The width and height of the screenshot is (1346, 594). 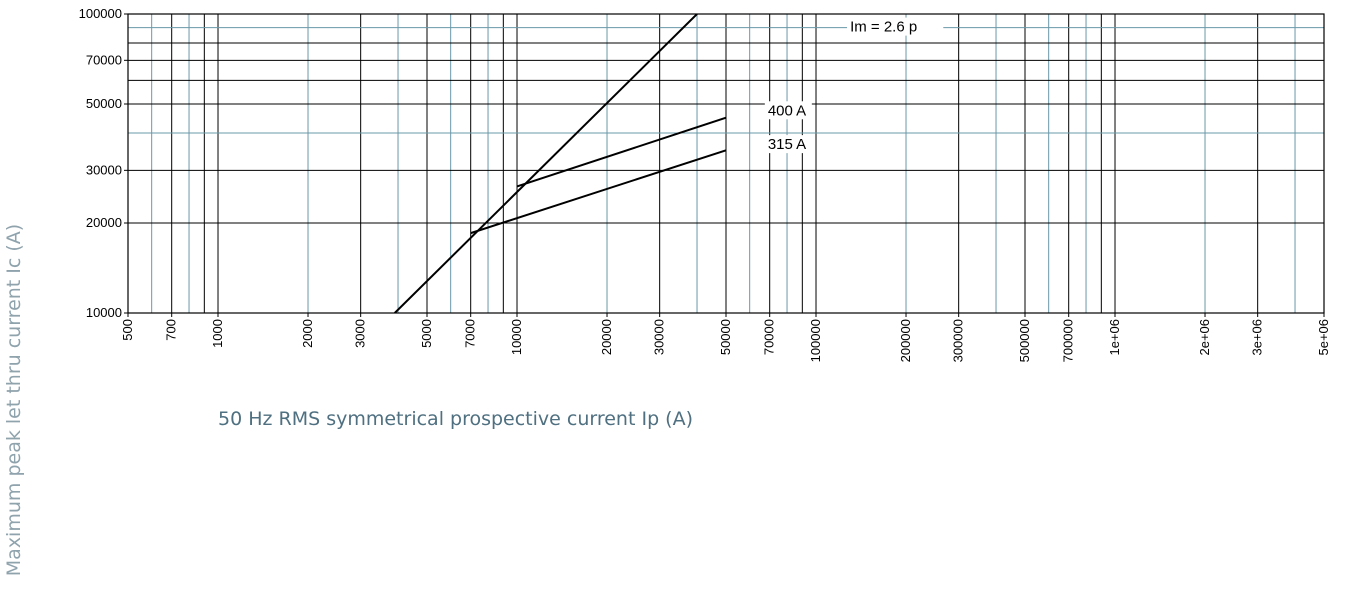 What do you see at coordinates (104, 59) in the screenshot?
I see `y-tick-label: 70000` at bounding box center [104, 59].